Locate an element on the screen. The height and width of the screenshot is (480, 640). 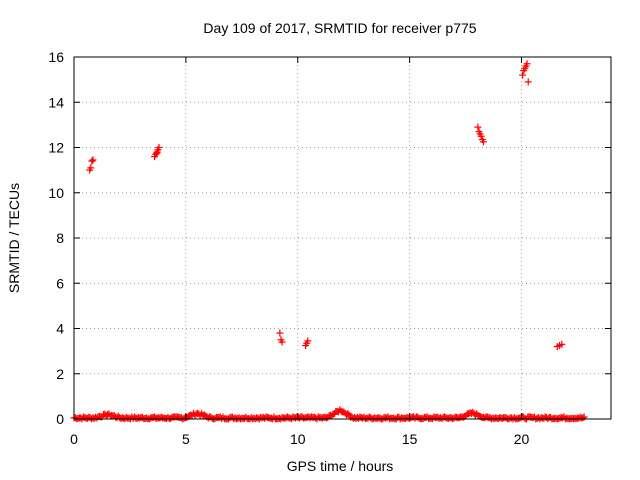
y-tick-labels: 0 2 4 6 8 10 12 14 16 is located at coordinates (56, 238).